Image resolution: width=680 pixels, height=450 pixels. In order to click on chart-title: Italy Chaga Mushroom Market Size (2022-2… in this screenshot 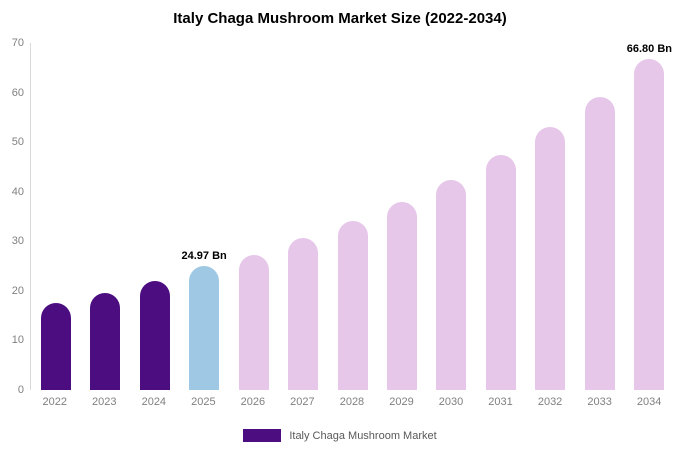, I will do `click(340, 18)`.